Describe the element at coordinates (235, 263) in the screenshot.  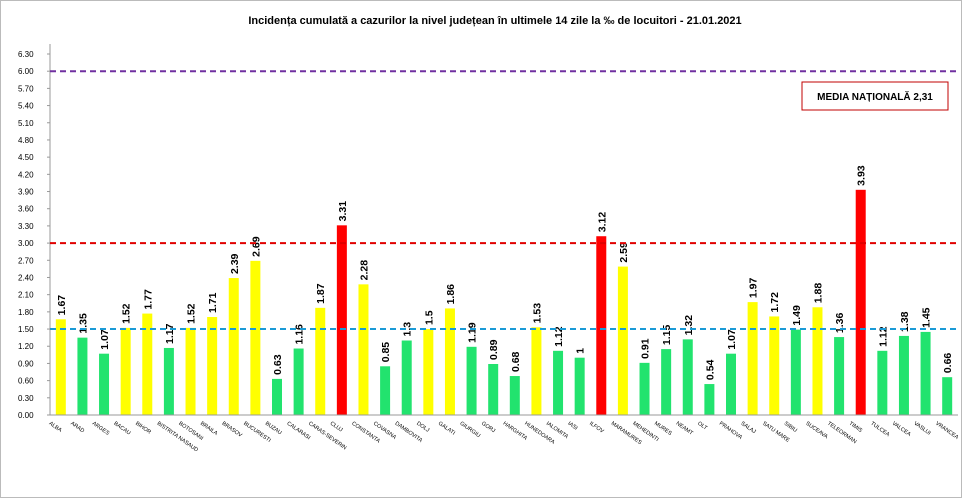
I see `value-label: 2.39` at that location.